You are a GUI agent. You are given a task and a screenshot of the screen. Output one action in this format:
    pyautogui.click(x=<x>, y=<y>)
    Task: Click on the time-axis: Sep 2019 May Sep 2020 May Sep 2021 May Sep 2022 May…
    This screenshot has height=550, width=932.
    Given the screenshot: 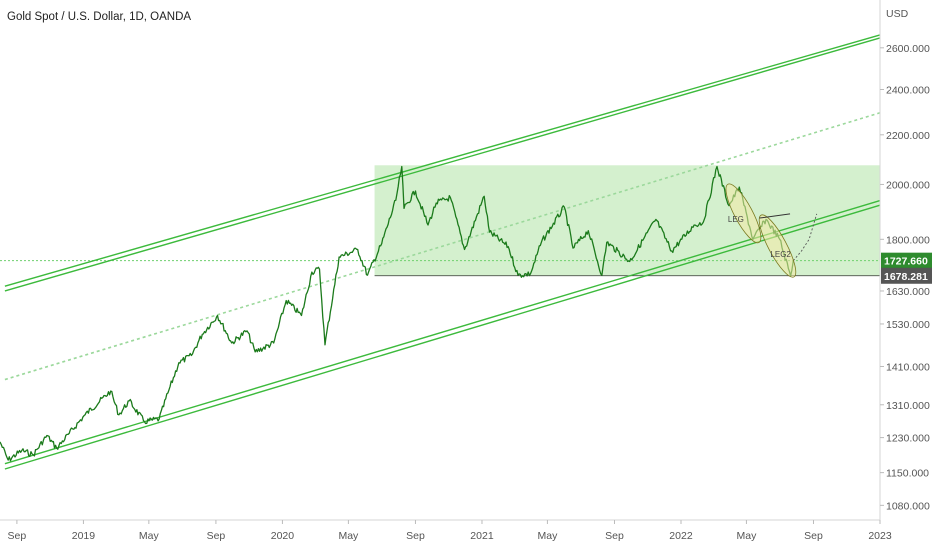 What is the action you would take?
    pyautogui.click(x=450, y=531)
    